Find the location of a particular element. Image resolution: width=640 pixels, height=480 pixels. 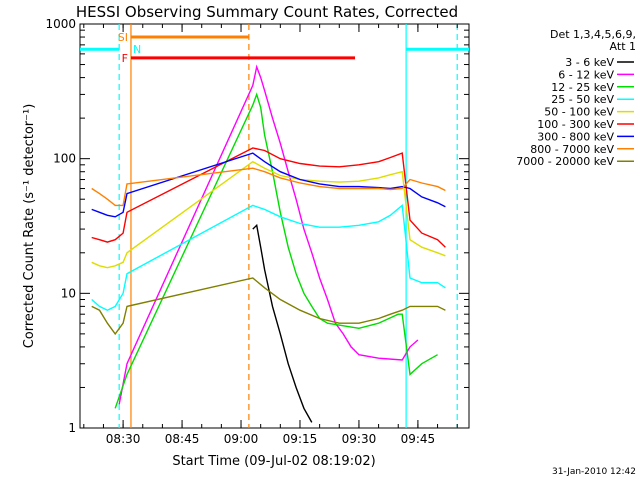

x-axis-label: Start Time (09-Jul-02 08:19:02) is located at coordinates (273, 461).